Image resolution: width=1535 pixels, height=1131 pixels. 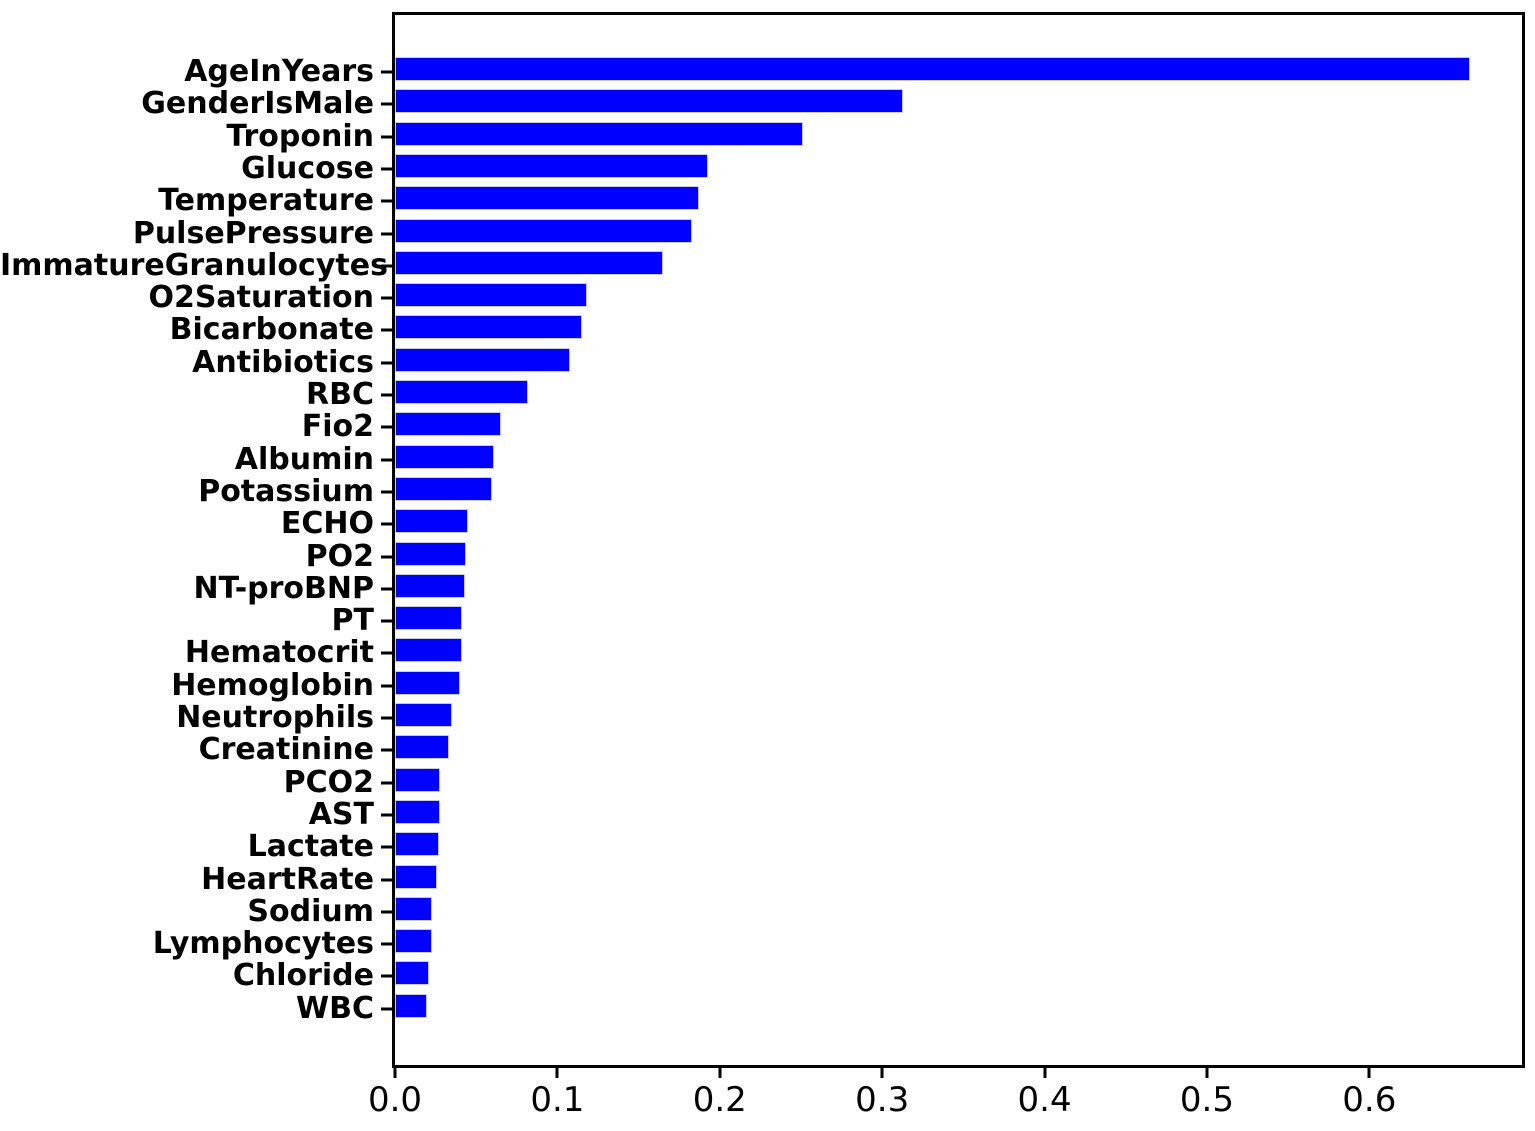 I want to click on y-tick-label: PCO2, so click(x=328, y=782).